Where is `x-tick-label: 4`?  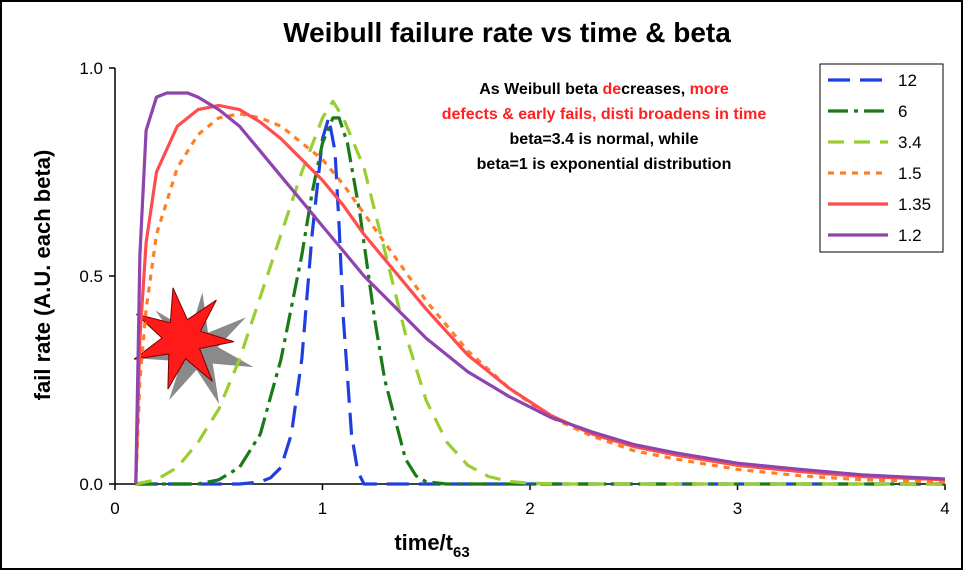 x-tick-label: 4 is located at coordinates (944, 508).